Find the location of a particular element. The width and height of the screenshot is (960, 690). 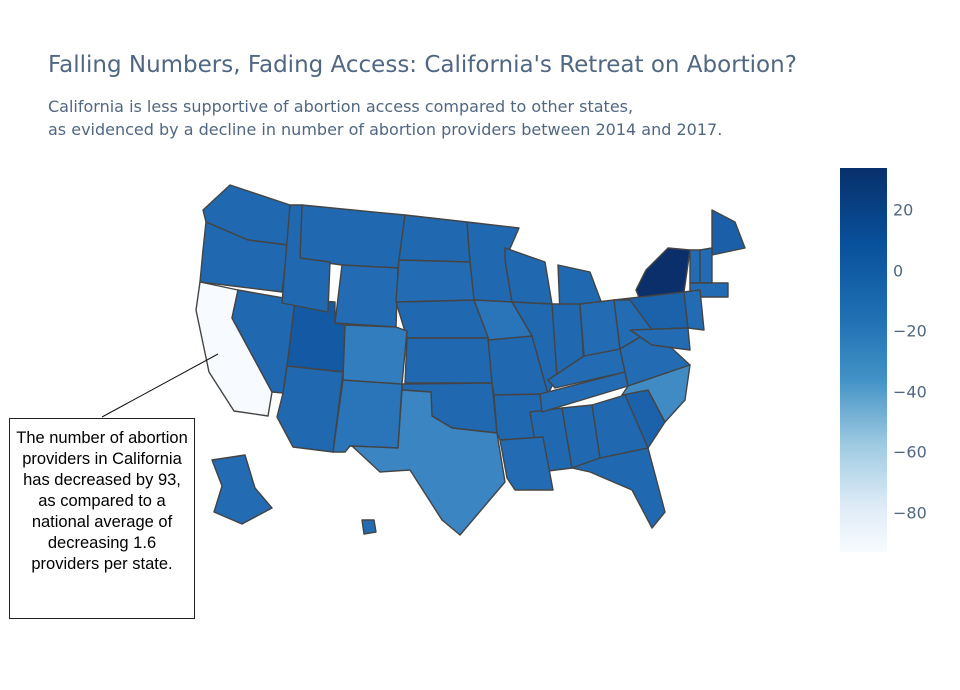

state-nh is located at coordinates (706, 265).